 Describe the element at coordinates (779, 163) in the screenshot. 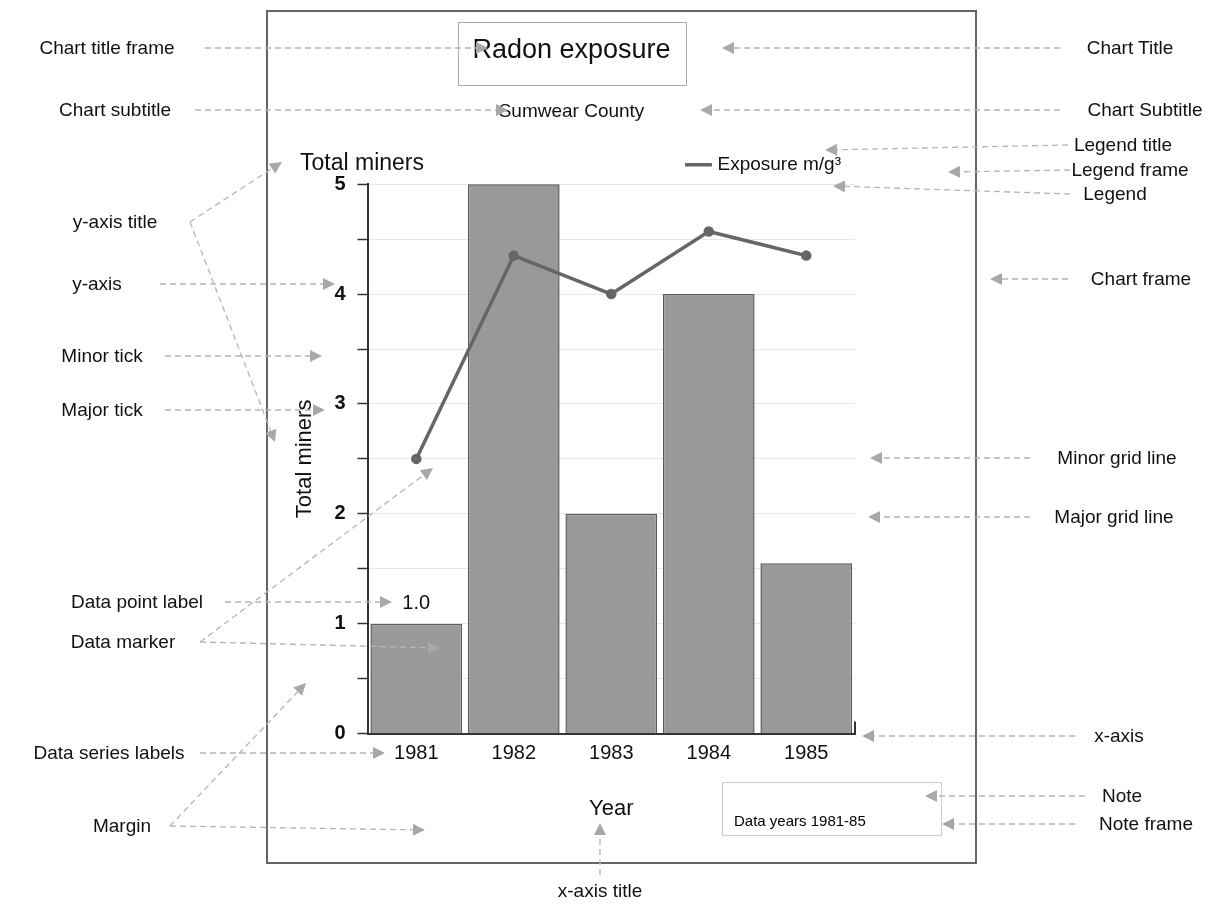

I see `legend-label: Exposure m/g³` at that location.